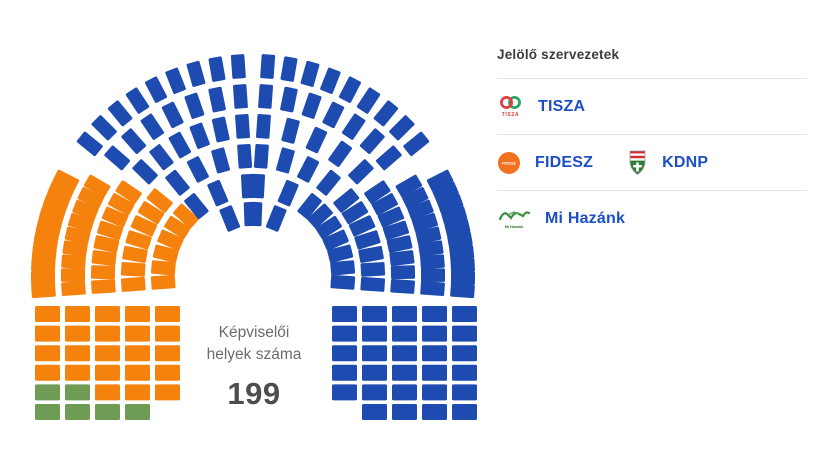 The width and height of the screenshot is (825, 450). I want to click on party-name-fidesz: FIDESZ, so click(564, 162).